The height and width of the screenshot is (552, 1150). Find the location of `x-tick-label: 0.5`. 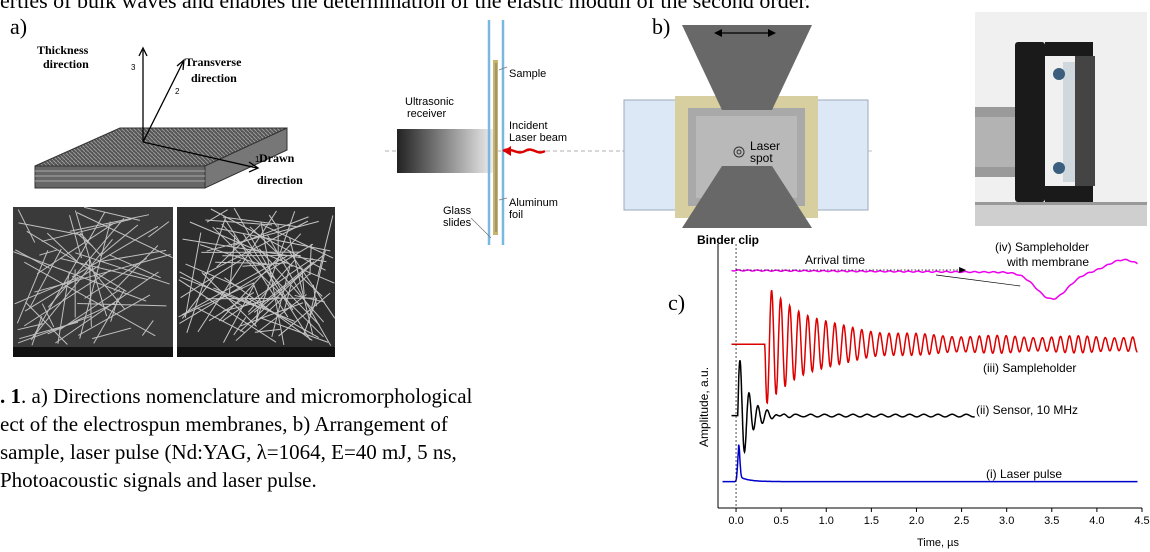

x-tick-label: 0.5 is located at coordinates (781, 521).